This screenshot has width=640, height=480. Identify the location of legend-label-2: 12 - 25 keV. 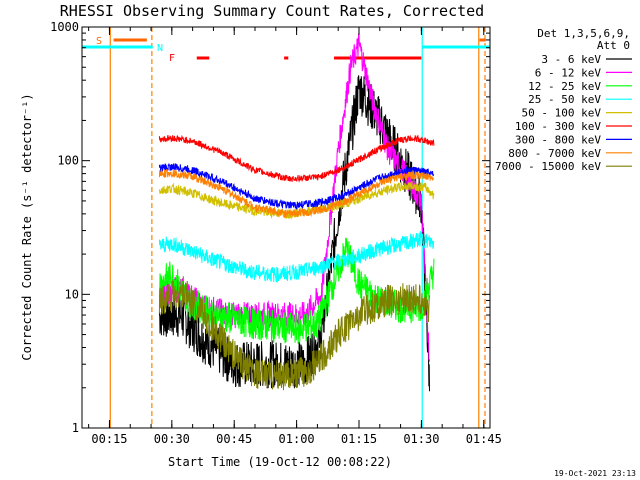
(564, 86).